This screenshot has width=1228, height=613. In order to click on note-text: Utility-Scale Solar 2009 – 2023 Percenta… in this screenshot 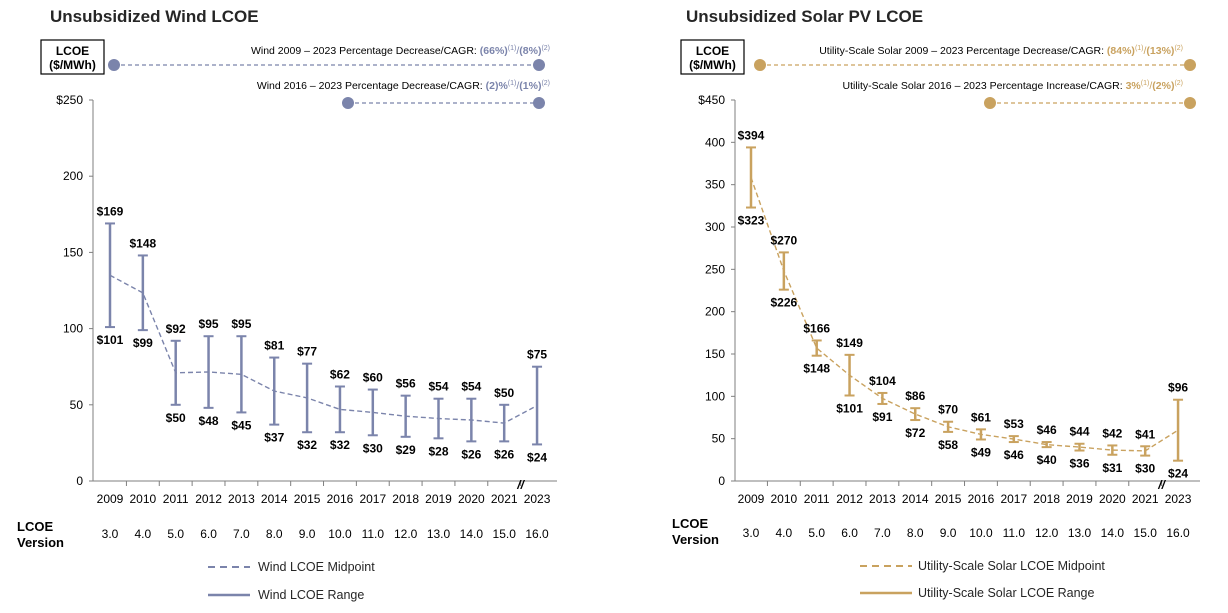, I will do `click(1001, 51)`.